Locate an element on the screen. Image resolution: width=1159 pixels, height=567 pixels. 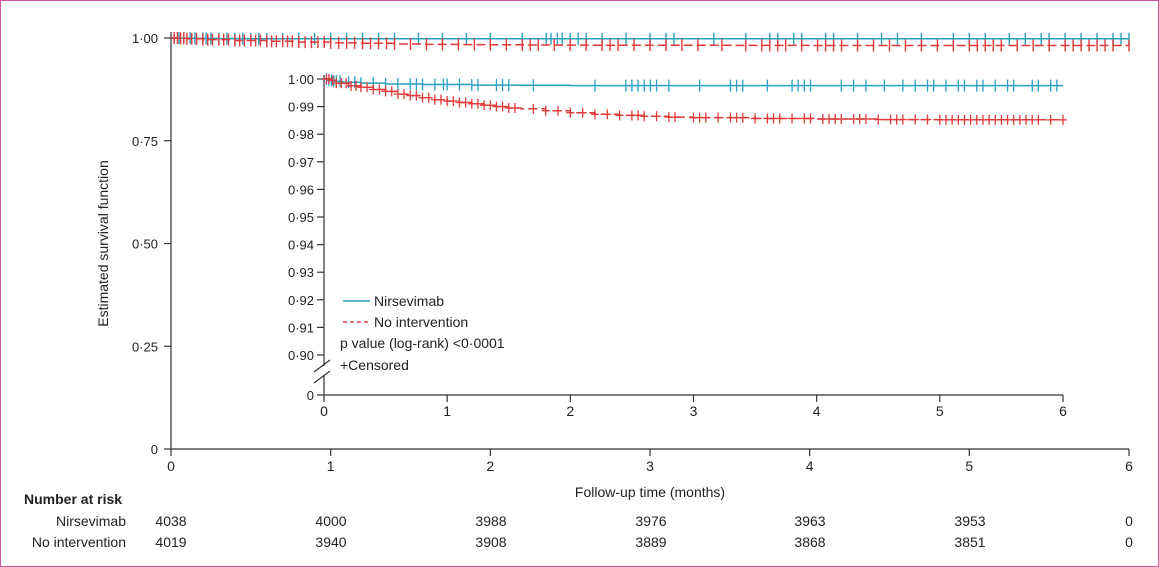
inset-annotation-1: +Censored is located at coordinates (374, 365).